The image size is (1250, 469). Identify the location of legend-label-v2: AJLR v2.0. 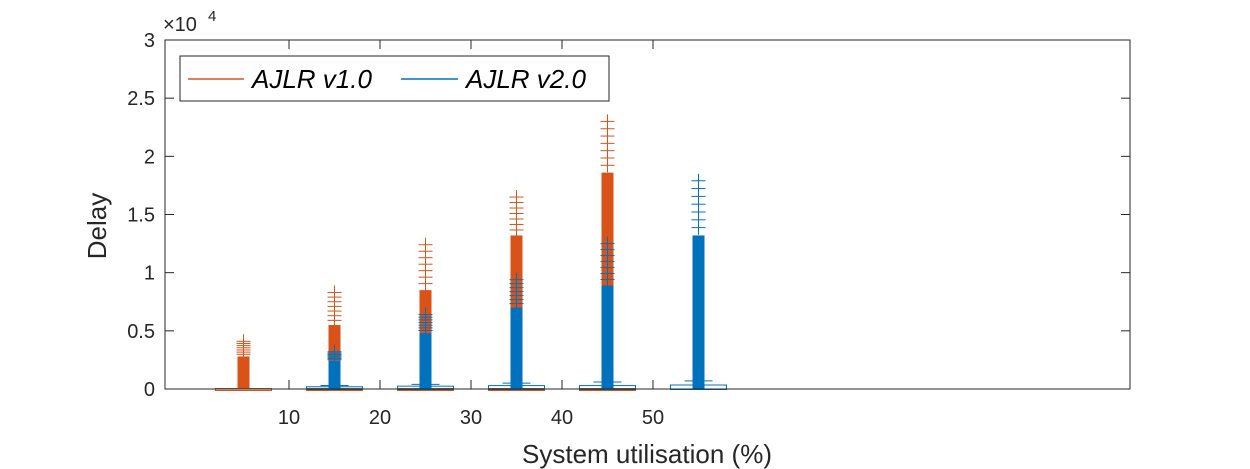
(525, 79).